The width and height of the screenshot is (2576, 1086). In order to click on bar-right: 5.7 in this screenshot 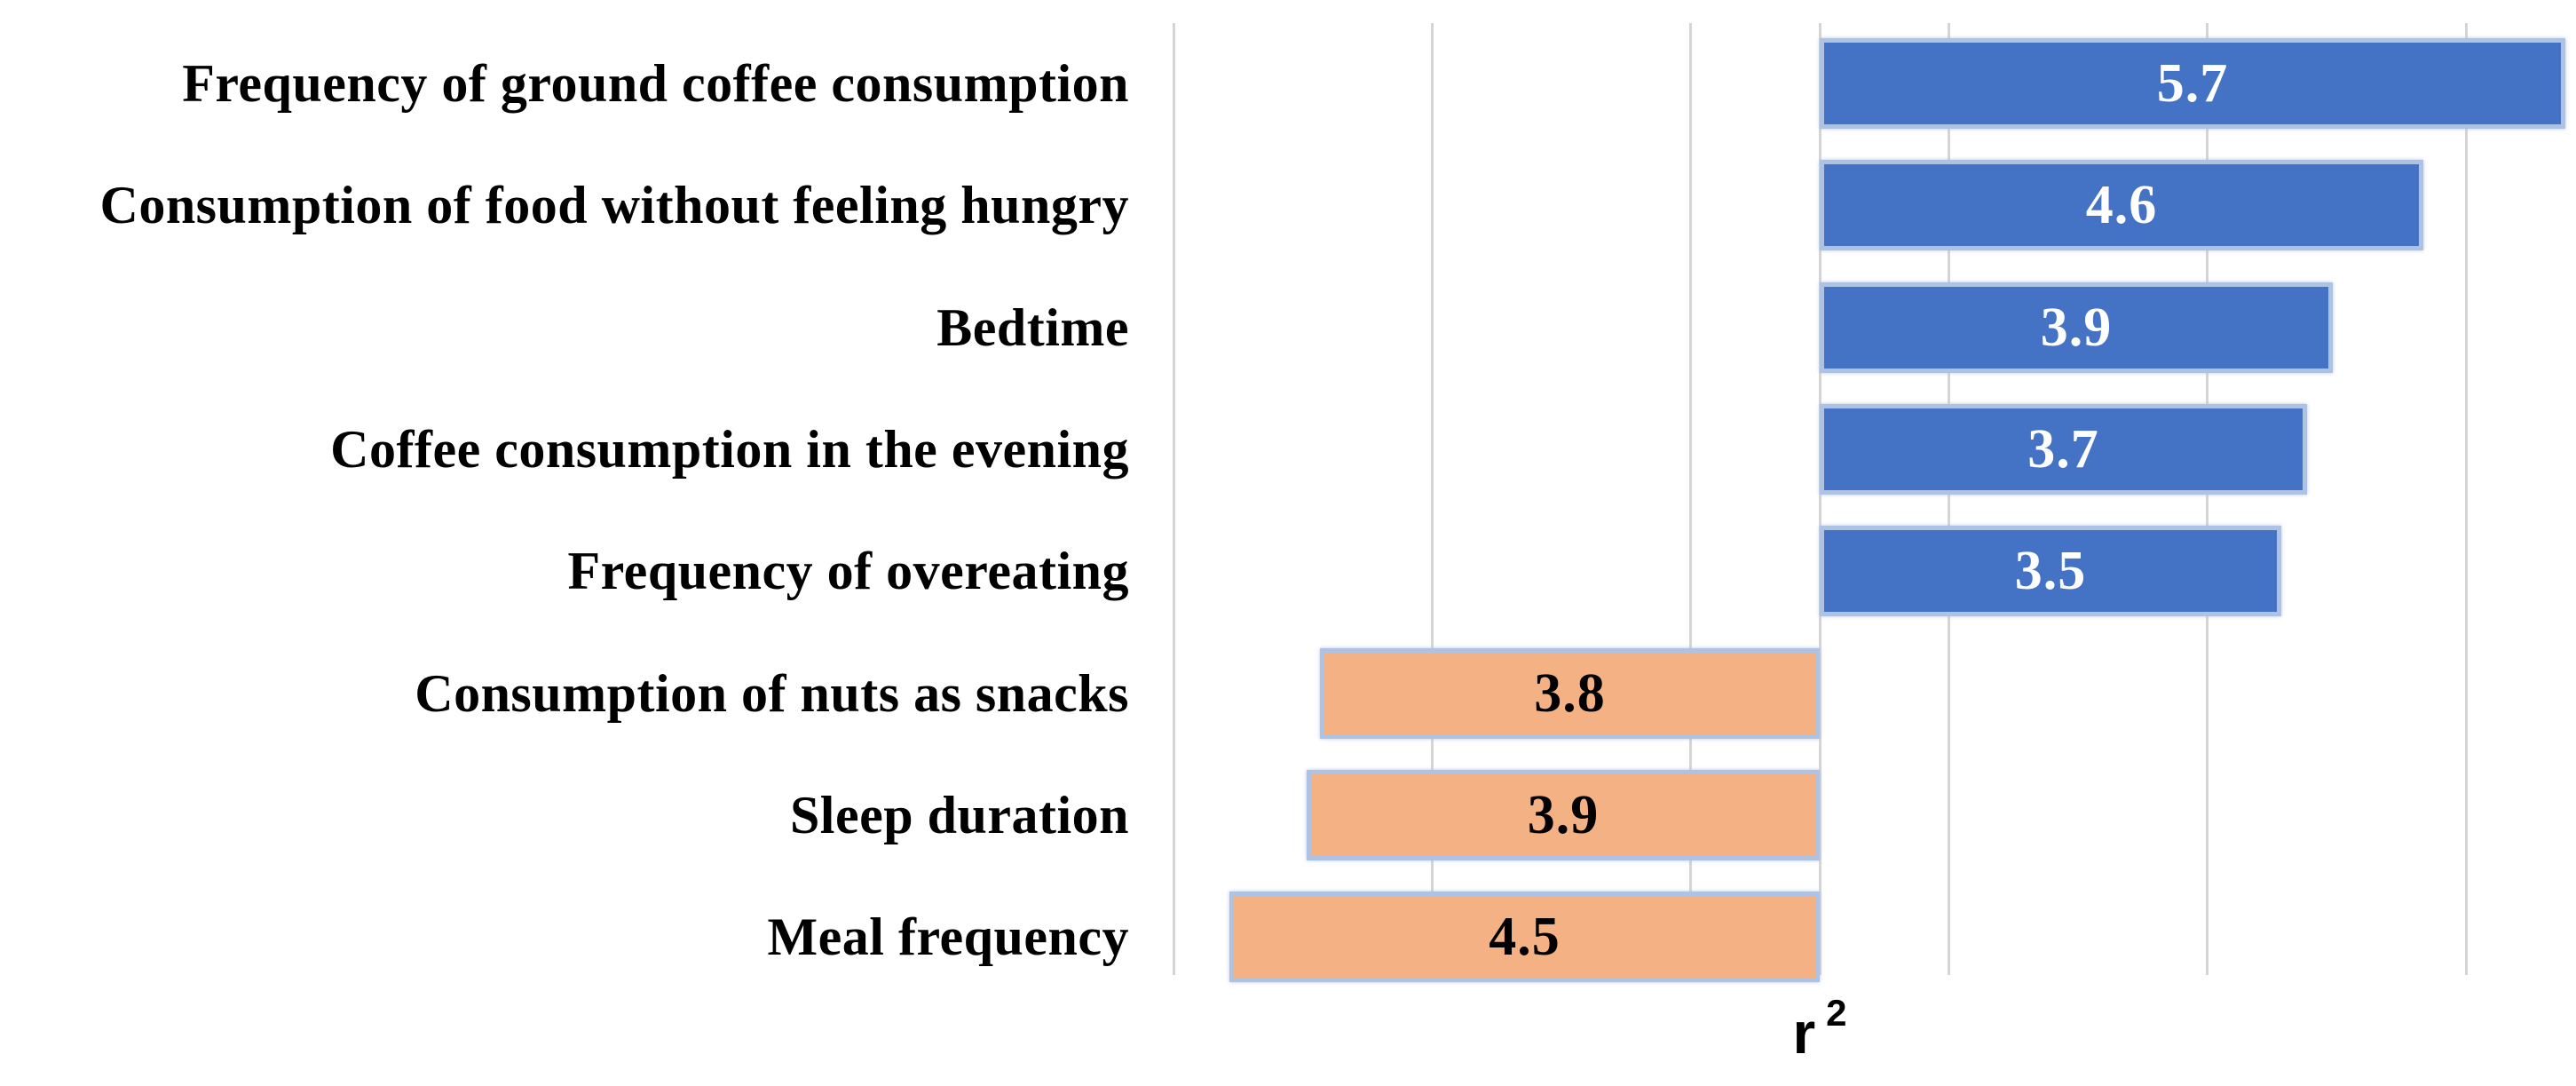, I will do `click(2192, 83)`.